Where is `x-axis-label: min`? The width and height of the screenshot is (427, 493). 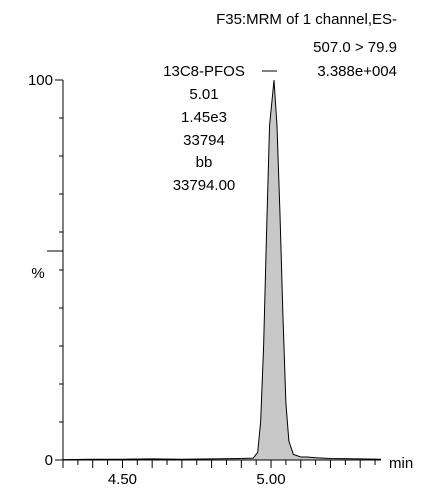
x-axis-label: min is located at coordinates (401, 463).